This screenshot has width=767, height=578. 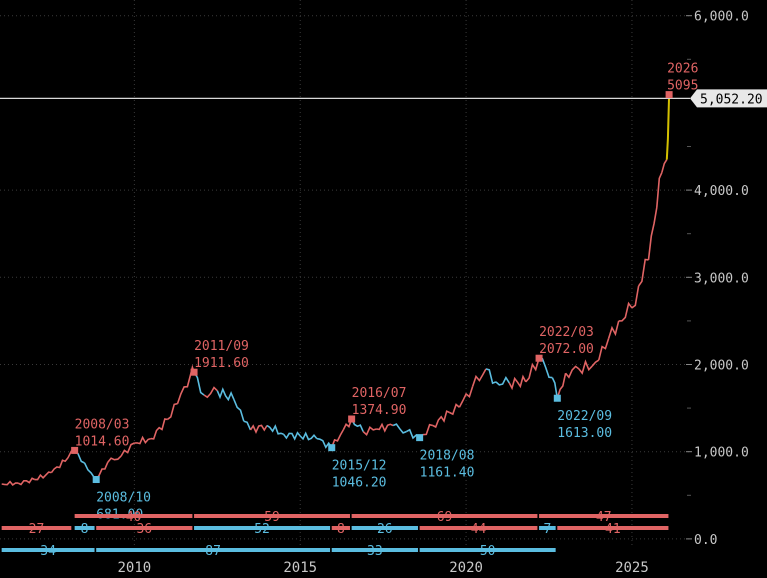 What do you see at coordinates (335, 534) in the screenshot?
I see `cycle-bars: 40 59 69 47 27 8 36 52 8 26 44 7 41 34 87 33 50` at bounding box center [335, 534].